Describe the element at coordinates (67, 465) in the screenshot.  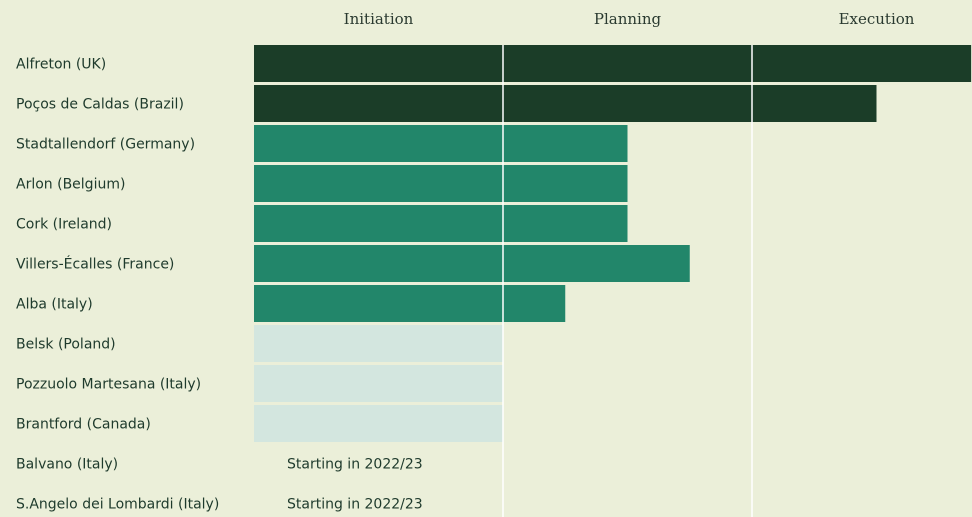
I see `category-label: Balvano (Italy)` at that location.